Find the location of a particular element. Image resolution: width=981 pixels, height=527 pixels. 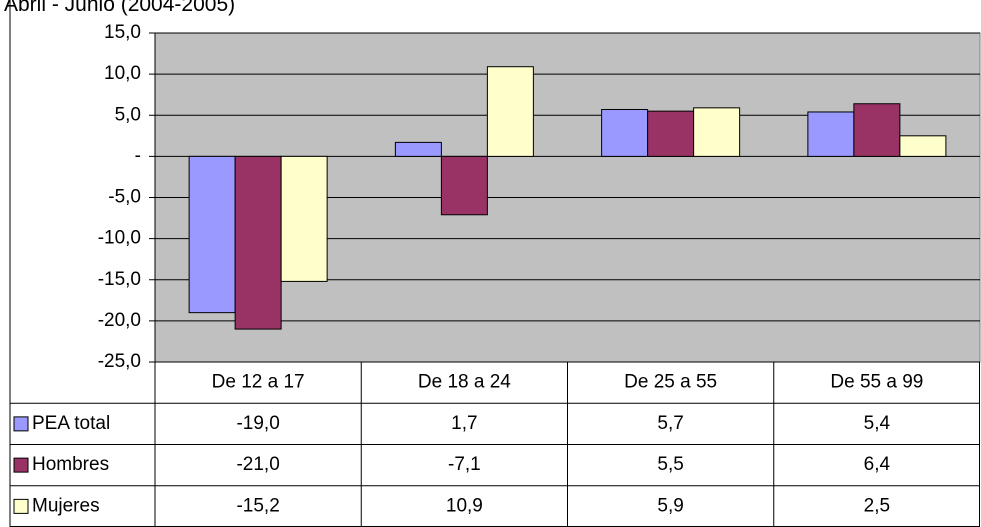

x-tick-label: De 55 a 99 is located at coordinates (876, 382).